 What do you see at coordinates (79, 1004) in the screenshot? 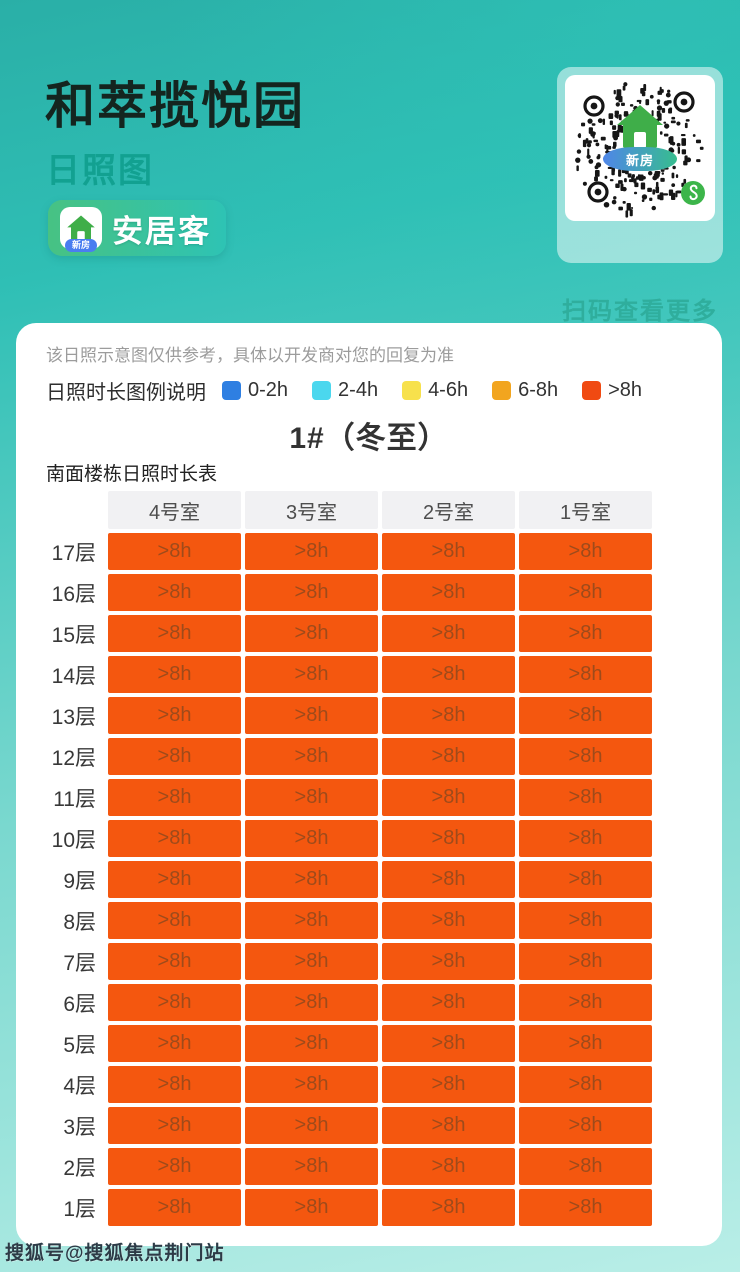
I see `row-label: 6层` at bounding box center [79, 1004].